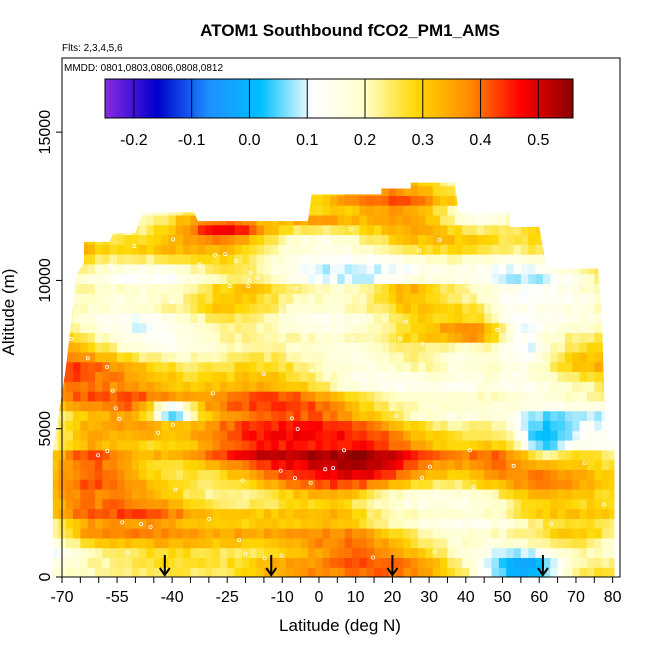  Describe the element at coordinates (227, 597) in the screenshot. I see `x-tick-label: -25` at that location.